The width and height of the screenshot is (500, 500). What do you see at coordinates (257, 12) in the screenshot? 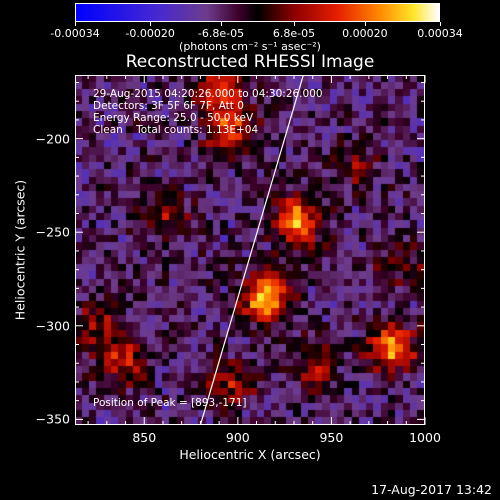
I see `colorbar` at bounding box center [257, 12].